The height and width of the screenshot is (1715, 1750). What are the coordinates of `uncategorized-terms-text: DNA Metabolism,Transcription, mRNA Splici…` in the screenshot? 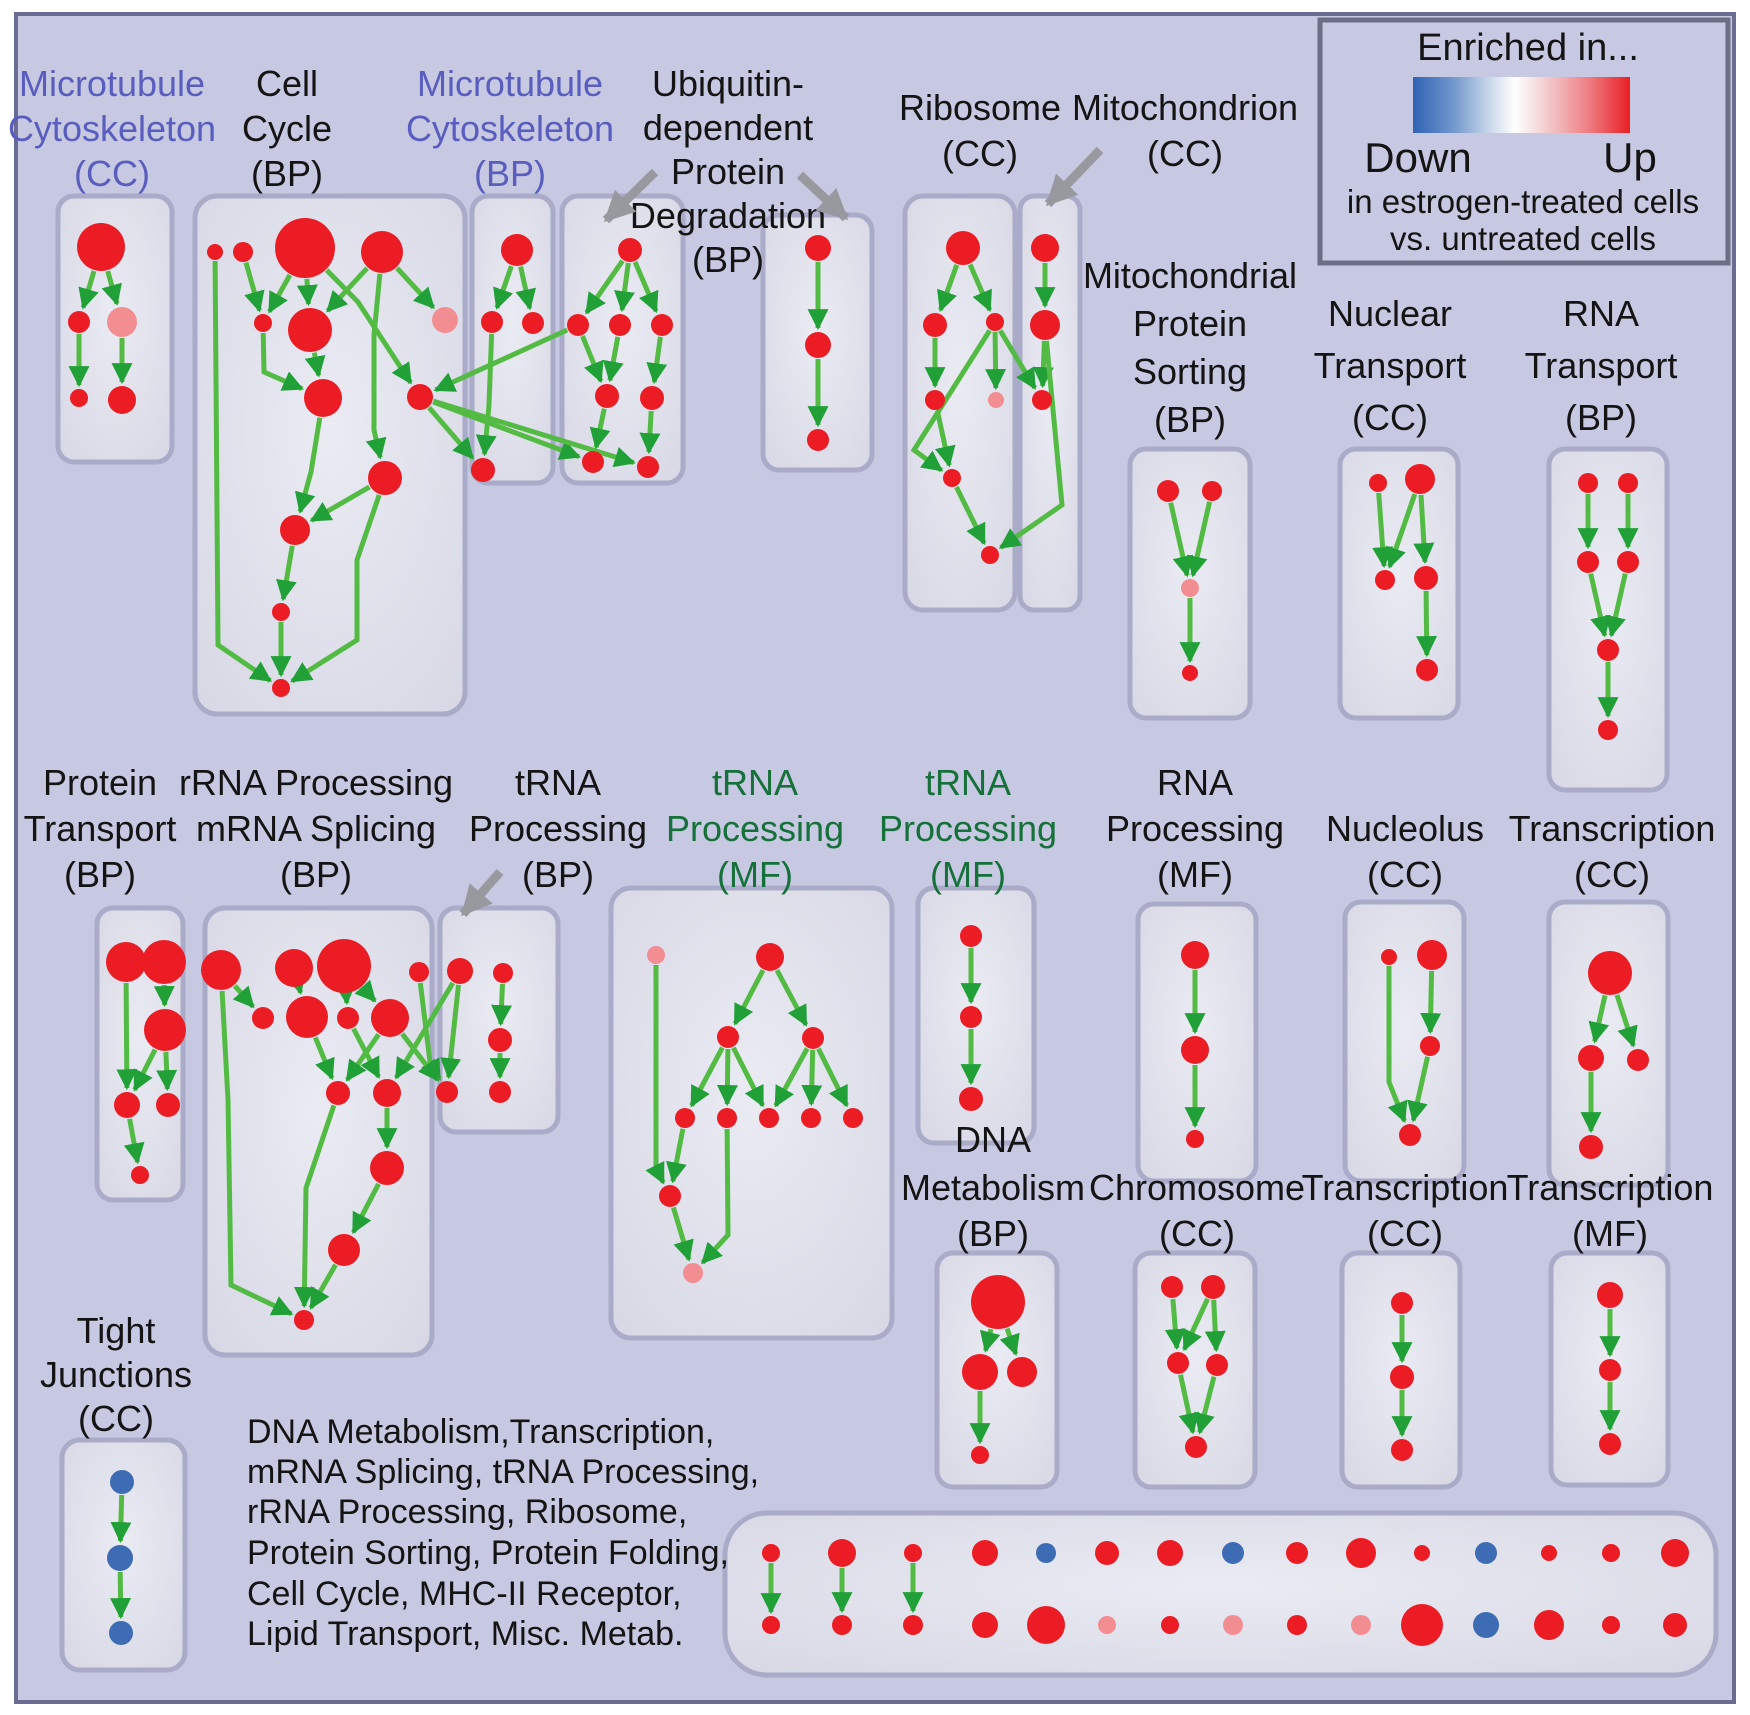 It's located at (503, 1533).